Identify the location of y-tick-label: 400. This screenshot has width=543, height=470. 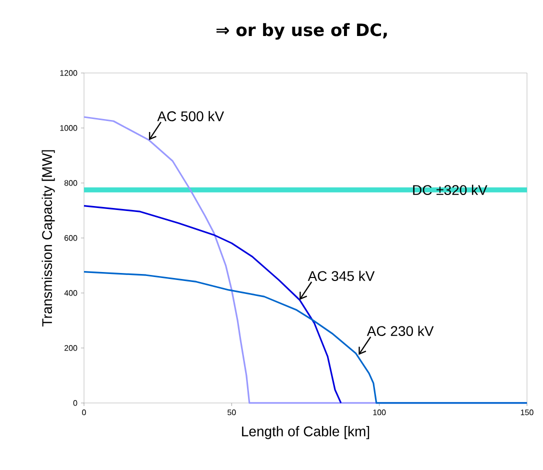
(71, 293).